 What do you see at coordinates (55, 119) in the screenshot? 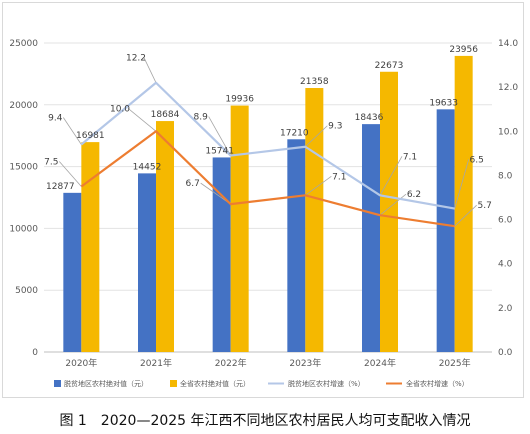
I see `line-data-label: 9.4` at bounding box center [55, 119].